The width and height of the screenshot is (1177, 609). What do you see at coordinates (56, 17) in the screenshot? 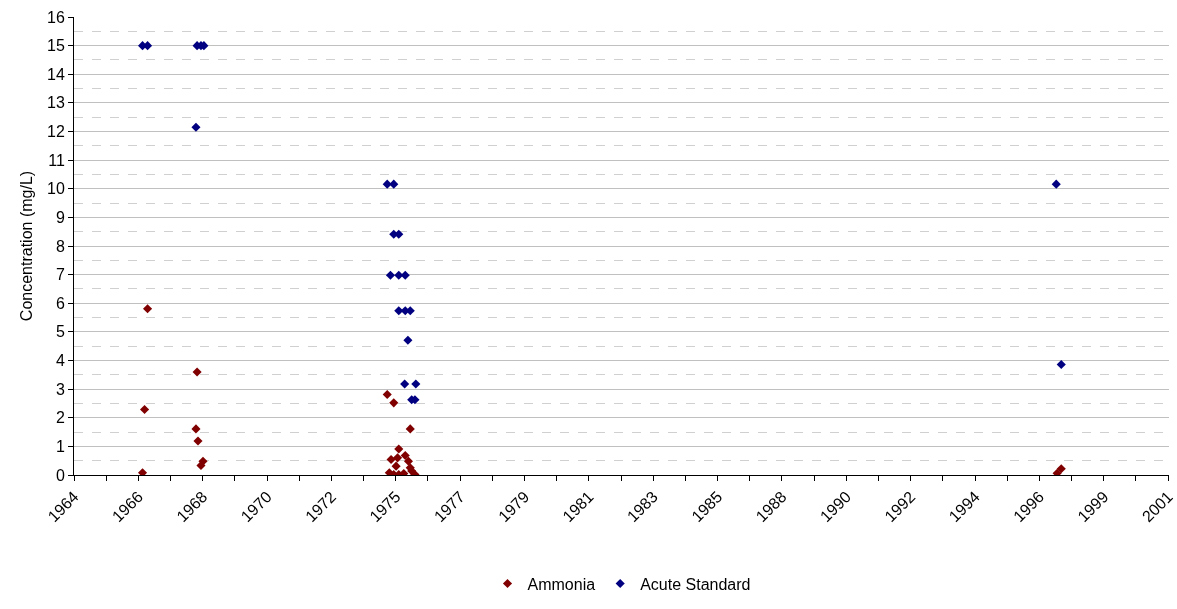
I see `y-tick-label: 16` at bounding box center [56, 17].